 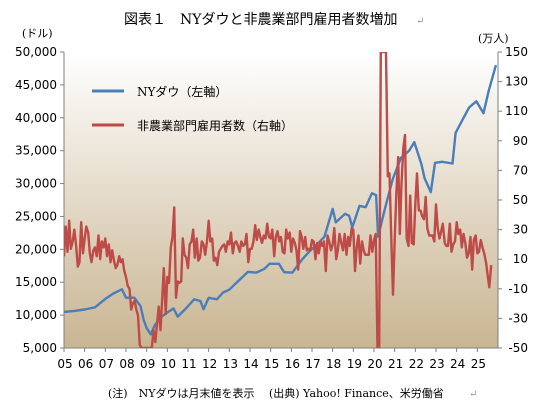 I want to click on x-tick-label: 11, so click(x=188, y=364).